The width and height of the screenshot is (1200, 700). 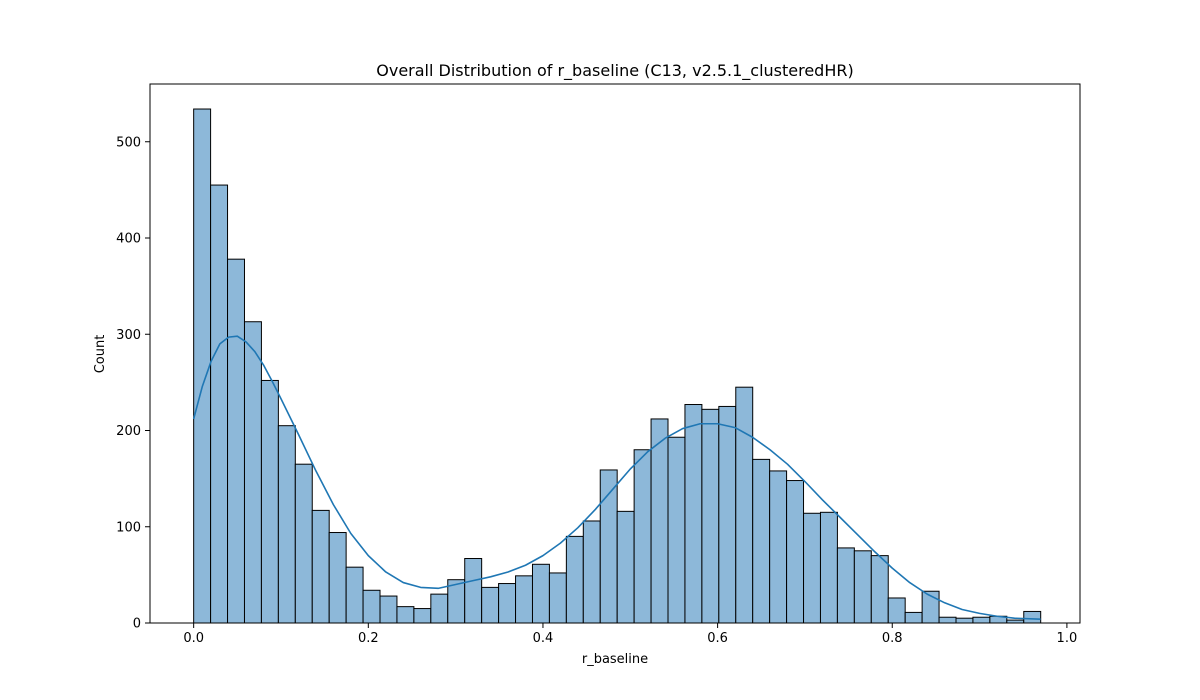 What do you see at coordinates (128, 527) in the screenshot?
I see `y-tick-label: 100` at bounding box center [128, 527].